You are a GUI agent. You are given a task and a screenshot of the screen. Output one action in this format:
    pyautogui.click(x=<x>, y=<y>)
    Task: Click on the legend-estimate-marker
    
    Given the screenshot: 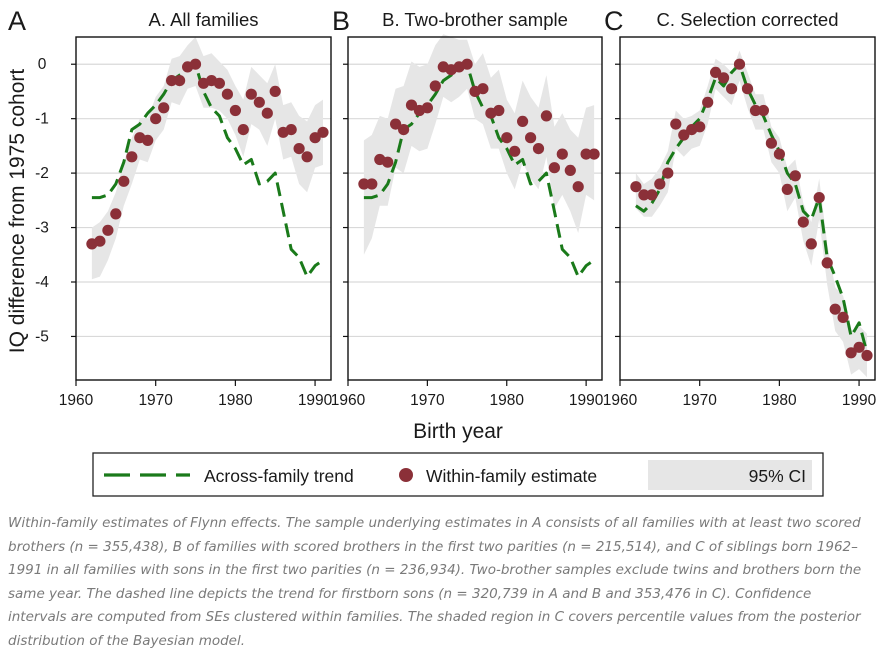 What is the action you would take?
    pyautogui.click(x=406, y=475)
    